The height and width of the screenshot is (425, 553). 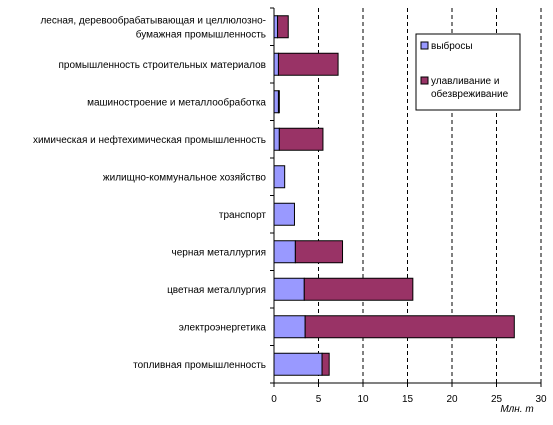 I want to click on category-label: топливная промышленность, so click(x=199, y=365).